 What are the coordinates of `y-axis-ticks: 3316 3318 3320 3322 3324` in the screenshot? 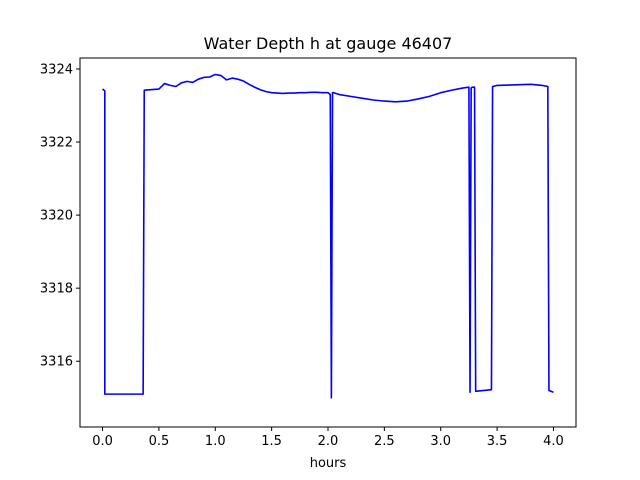 It's located at (60, 216).